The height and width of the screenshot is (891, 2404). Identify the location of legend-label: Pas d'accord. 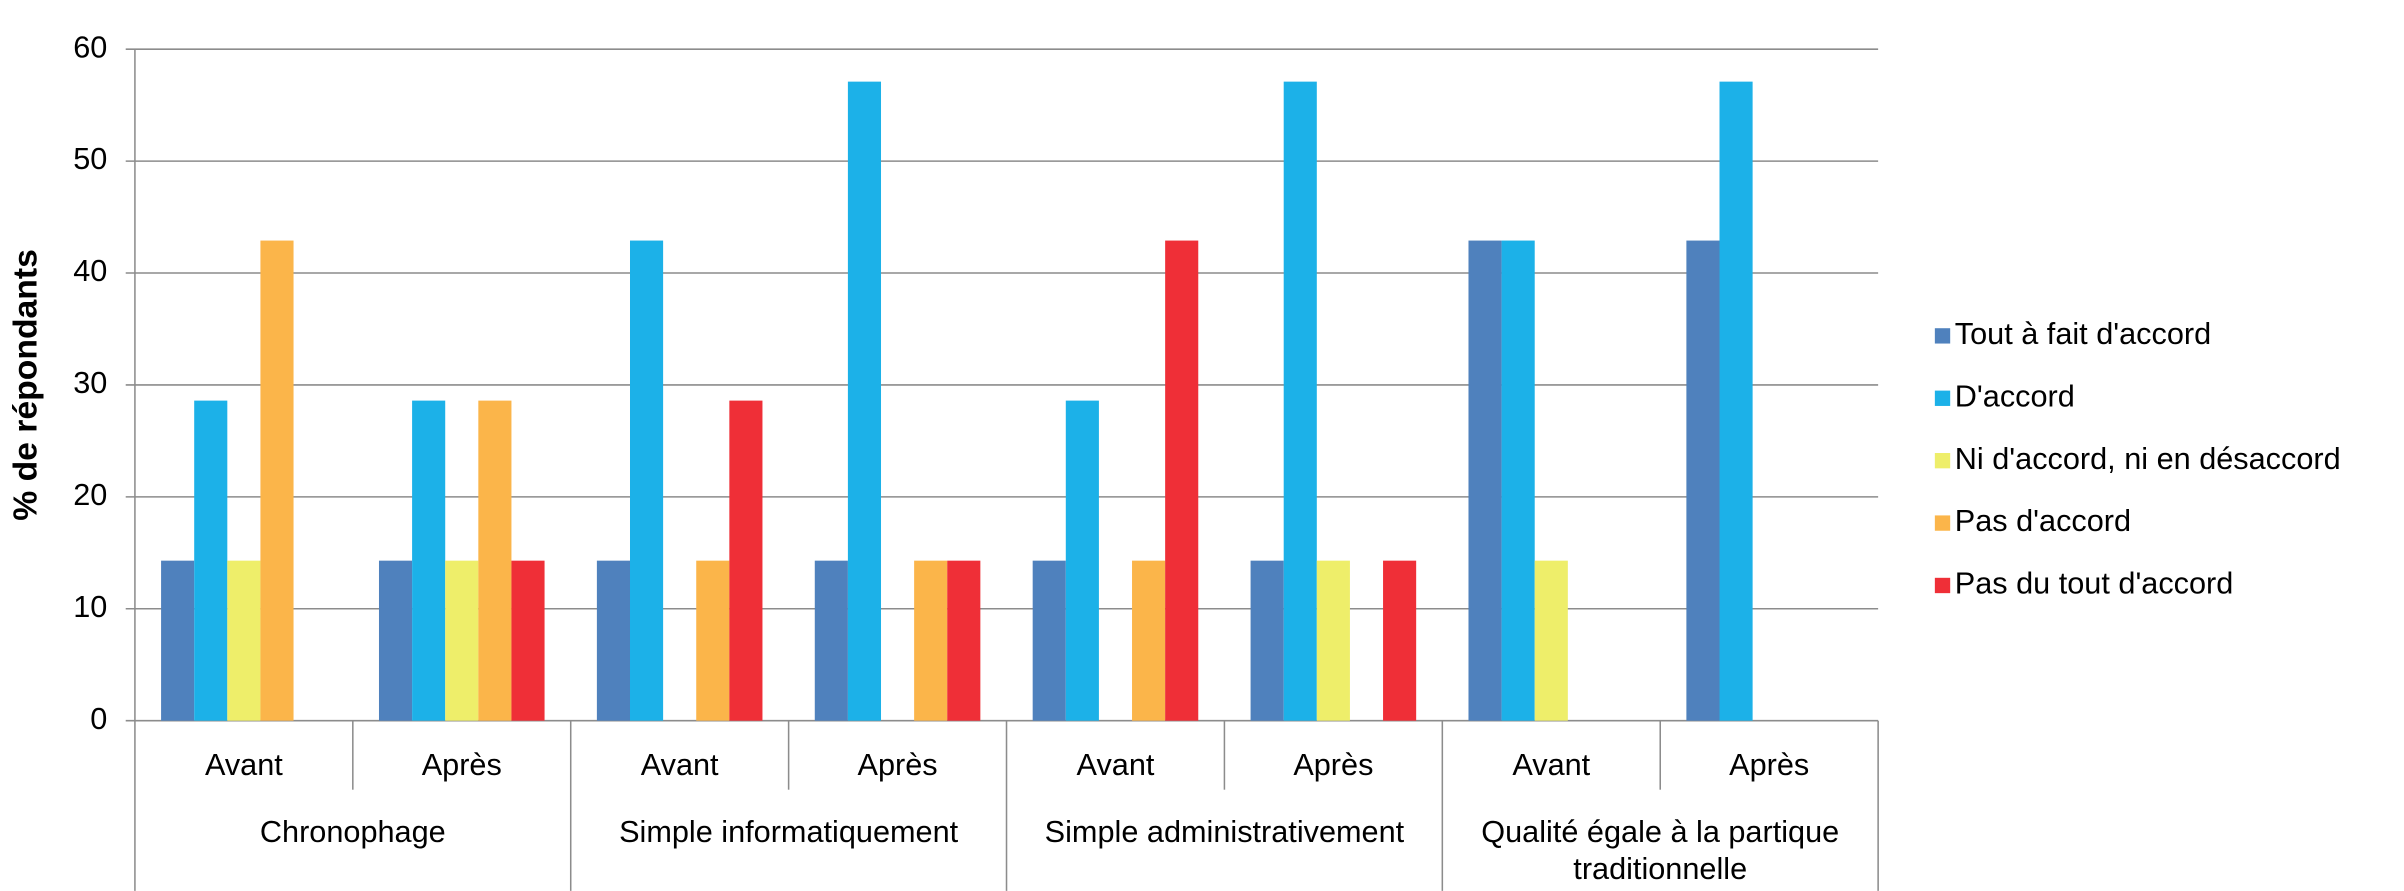
(2043, 521).